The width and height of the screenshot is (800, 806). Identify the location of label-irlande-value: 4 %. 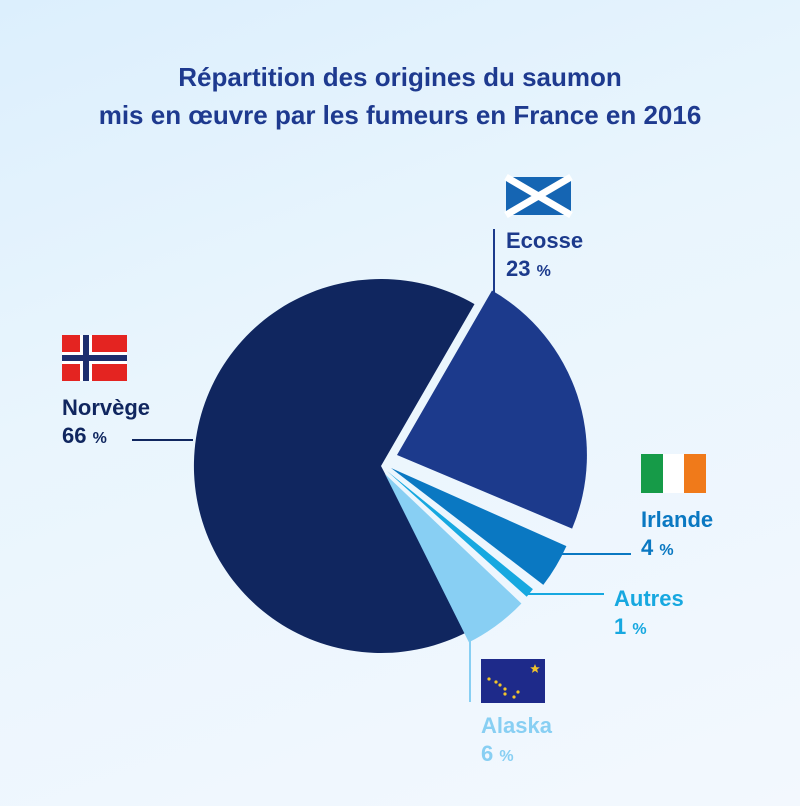
(657, 547).